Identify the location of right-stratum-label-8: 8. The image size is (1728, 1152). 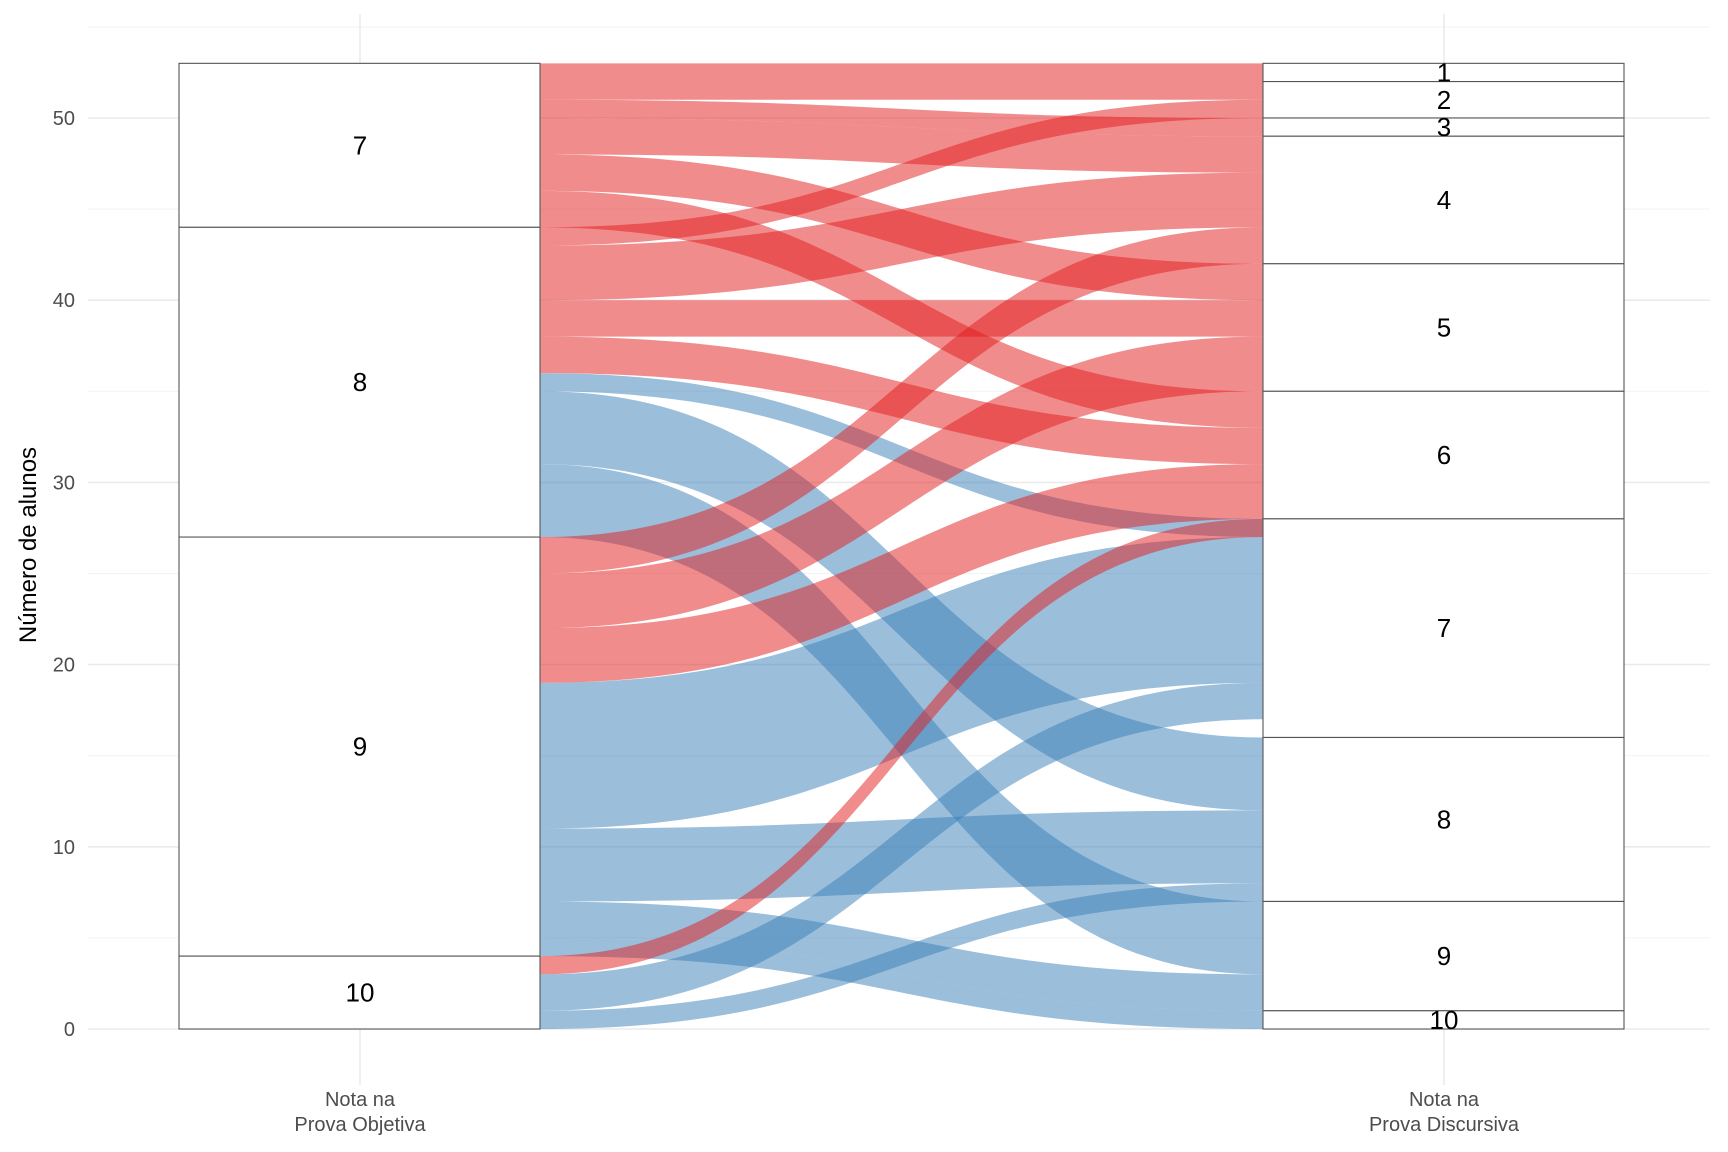
(1444, 819).